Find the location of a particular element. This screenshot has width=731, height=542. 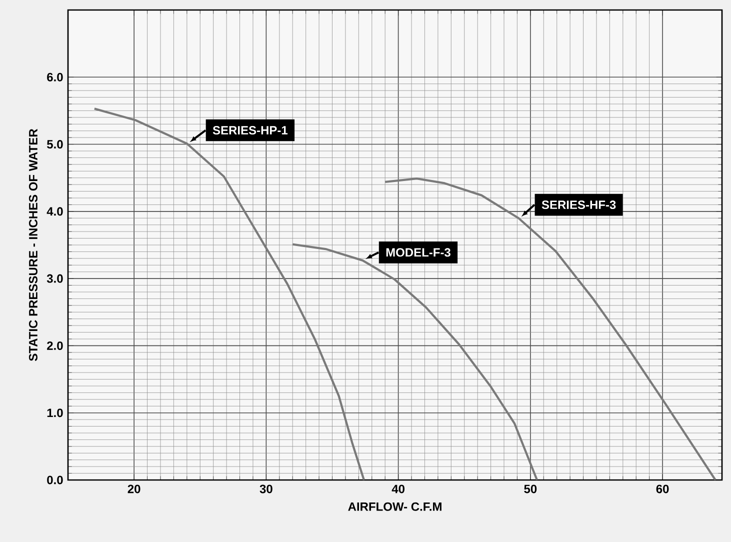

y-axis-title: STATIC PRESSURE - INCHES OF WATER is located at coordinates (33, 244).